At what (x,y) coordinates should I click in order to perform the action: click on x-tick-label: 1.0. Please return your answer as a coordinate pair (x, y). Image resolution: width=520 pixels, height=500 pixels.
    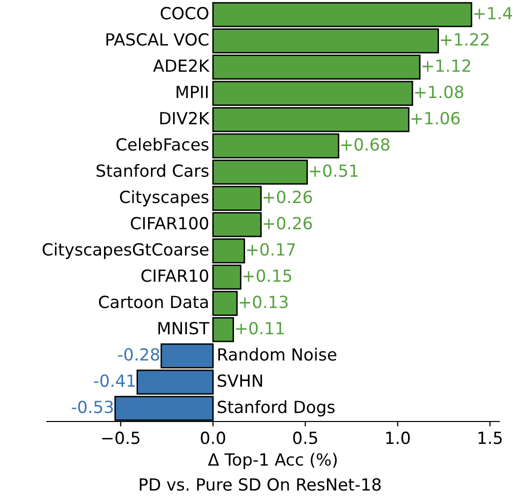
    Looking at the image, I should click on (398, 438).